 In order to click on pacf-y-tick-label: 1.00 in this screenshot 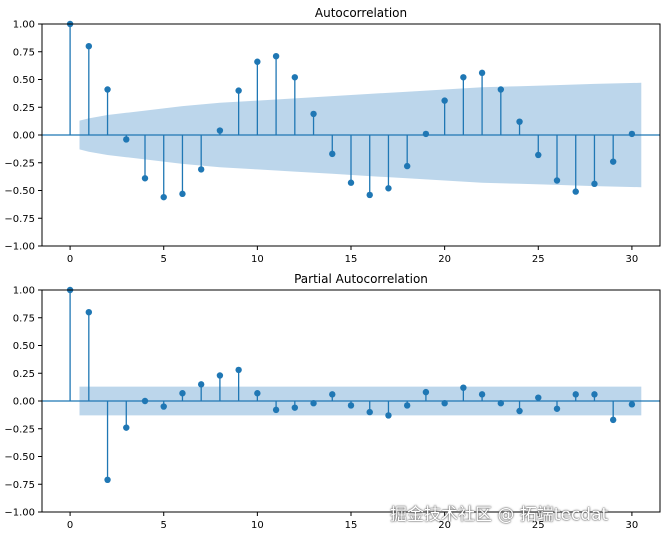, I will do `click(24, 291)`.